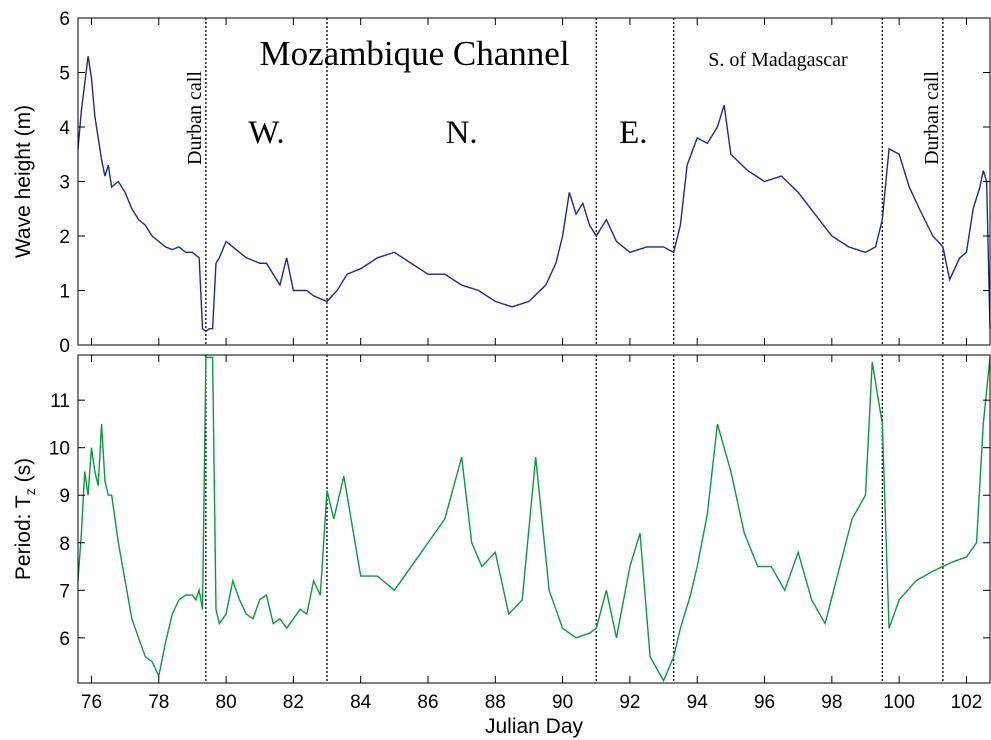 The image size is (991, 740). Describe the element at coordinates (158, 702) in the screenshot. I see `x-tick-label-1: 78` at that location.